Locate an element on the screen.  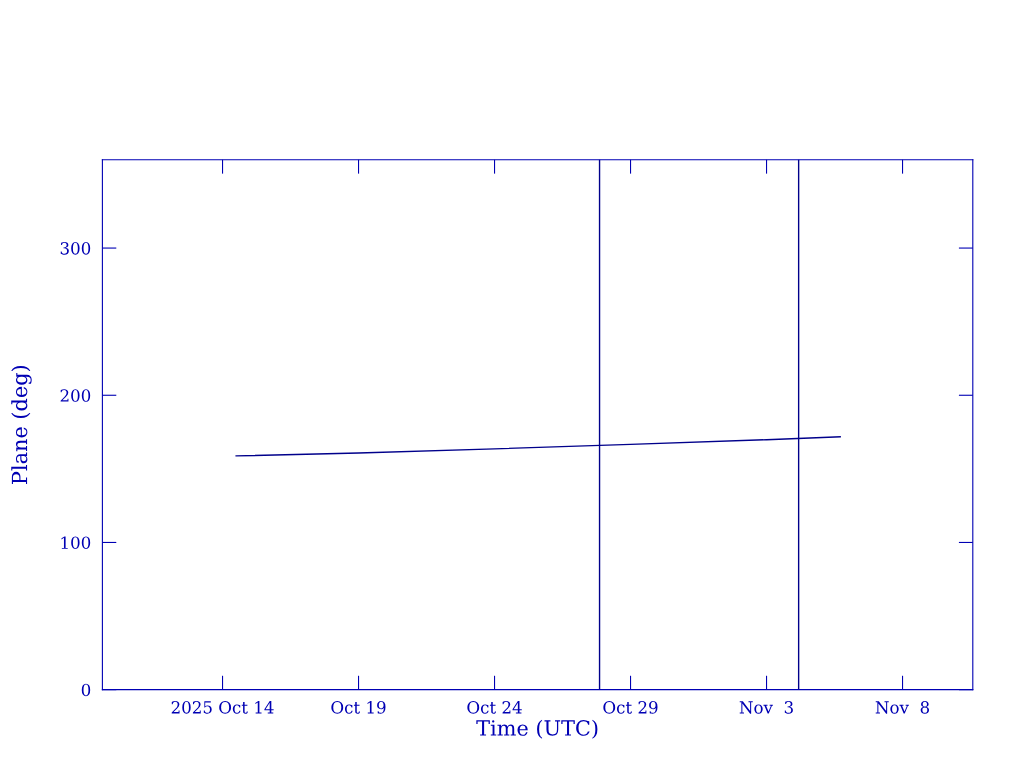
x-tick-label: Nov 3 is located at coordinates (766, 707).